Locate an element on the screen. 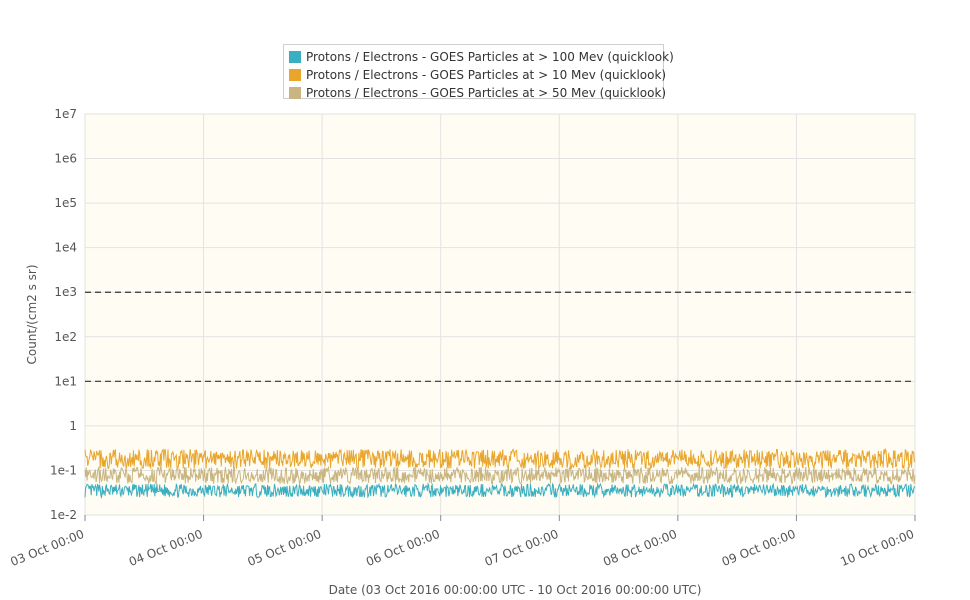  series-100mev-line is located at coordinates (500, 490).